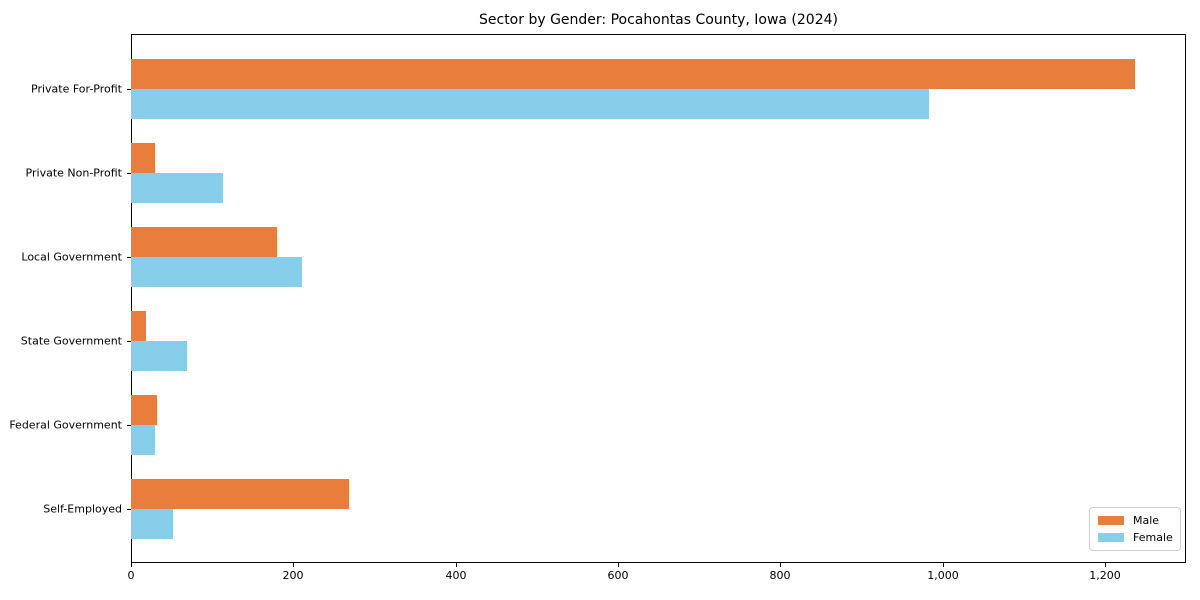  I want to click on bar-female-private-non-profit, so click(177, 188).